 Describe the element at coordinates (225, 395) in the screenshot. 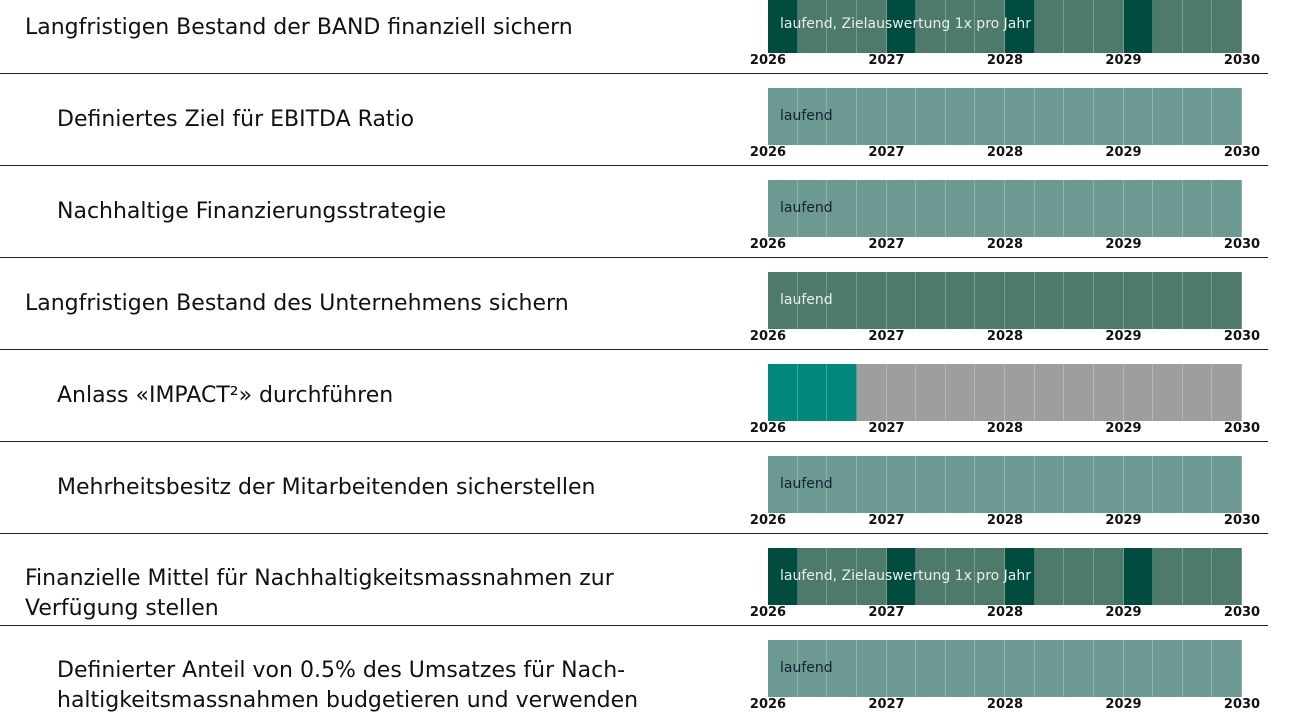

I see `row-label: Anlass «IMPACT²» durchführen` at that location.